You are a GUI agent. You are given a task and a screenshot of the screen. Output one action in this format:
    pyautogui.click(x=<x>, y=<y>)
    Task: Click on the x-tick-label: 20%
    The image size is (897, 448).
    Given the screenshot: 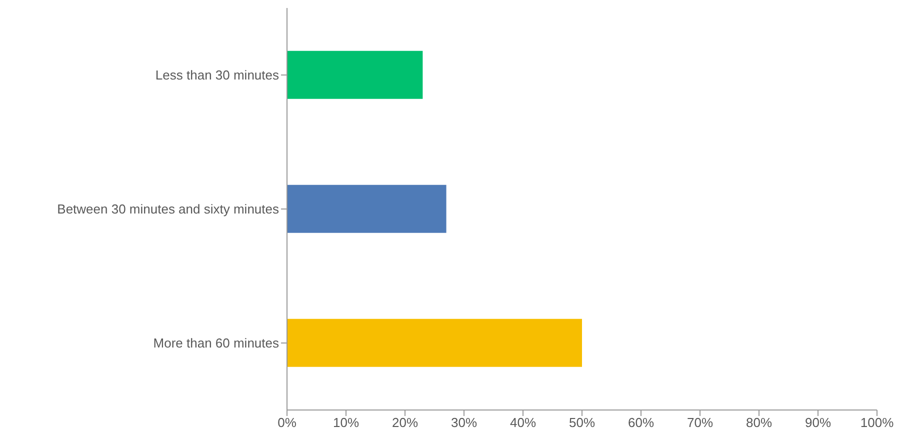 What is the action you would take?
    pyautogui.click(x=405, y=422)
    